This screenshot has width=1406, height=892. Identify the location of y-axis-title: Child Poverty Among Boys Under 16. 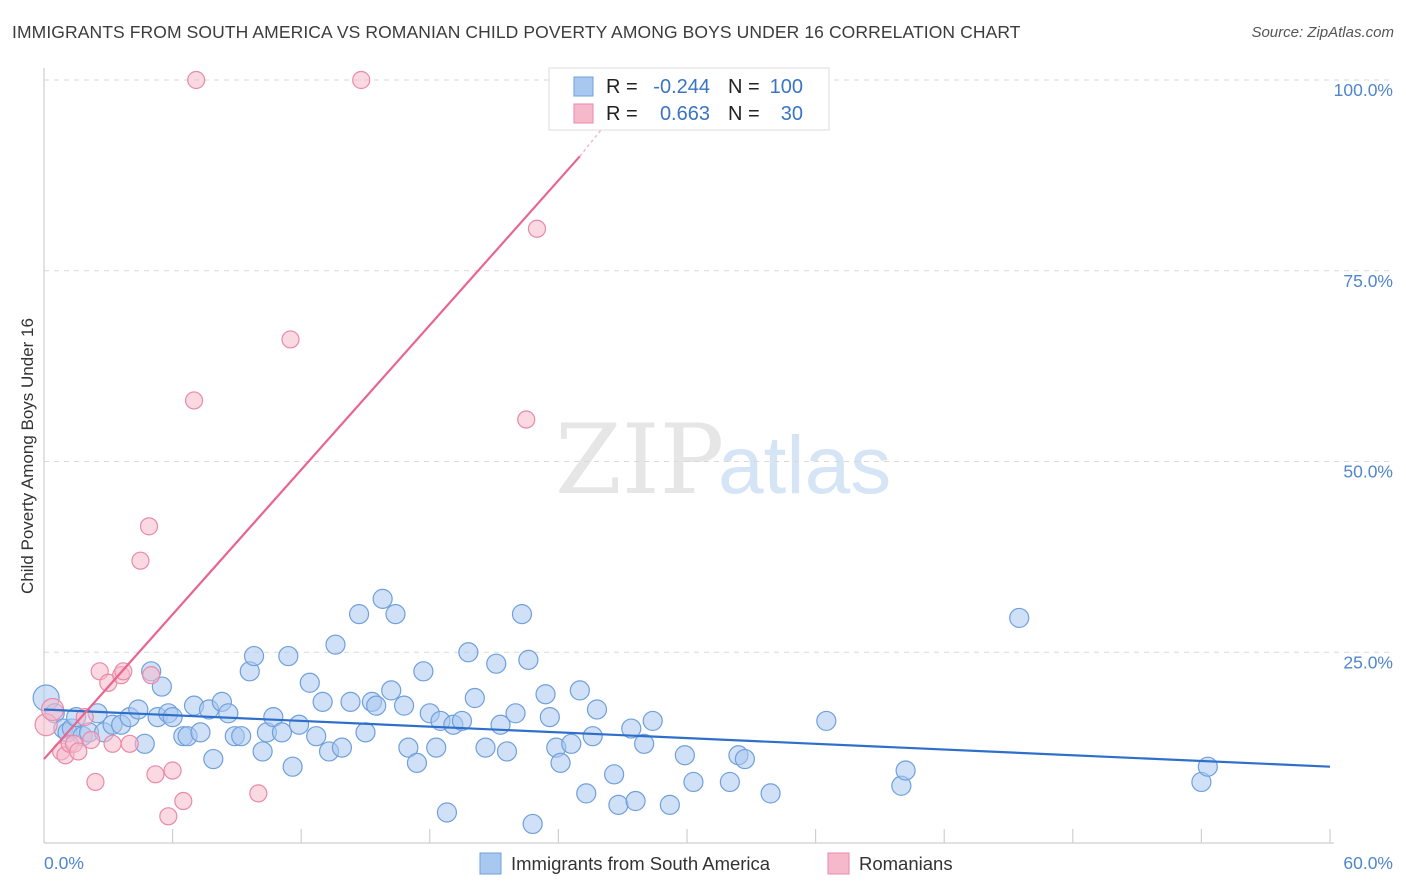
(27, 456).